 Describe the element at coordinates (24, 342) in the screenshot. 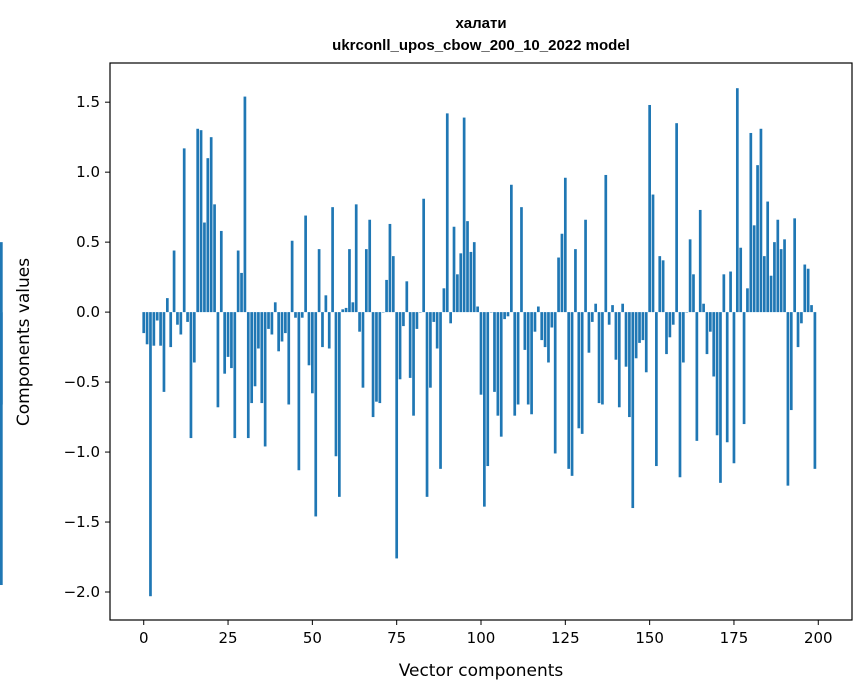

I see `y-axis-label: Components values` at that location.